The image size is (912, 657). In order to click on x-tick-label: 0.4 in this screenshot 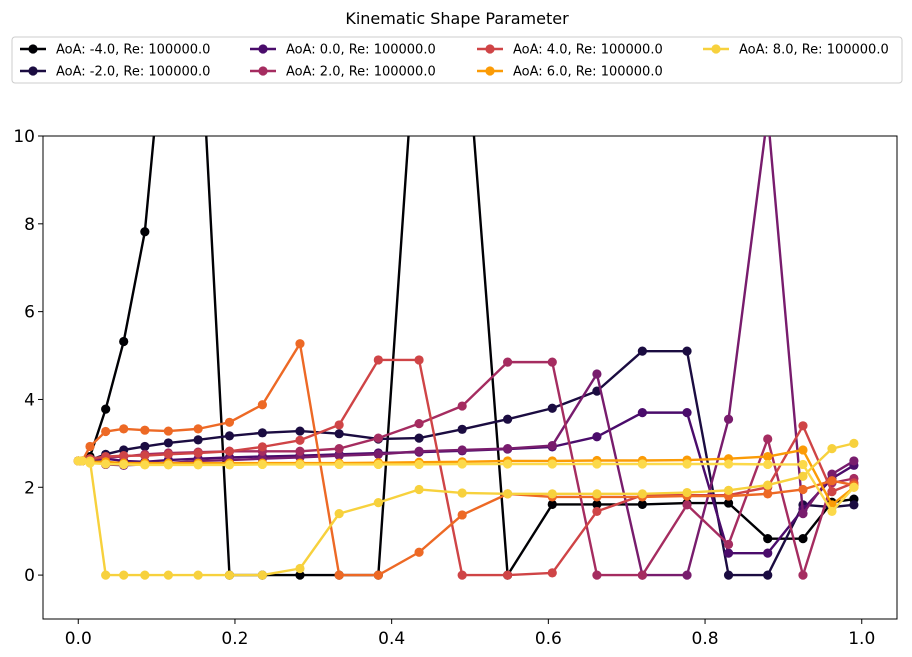, I will do `click(391, 639)`.